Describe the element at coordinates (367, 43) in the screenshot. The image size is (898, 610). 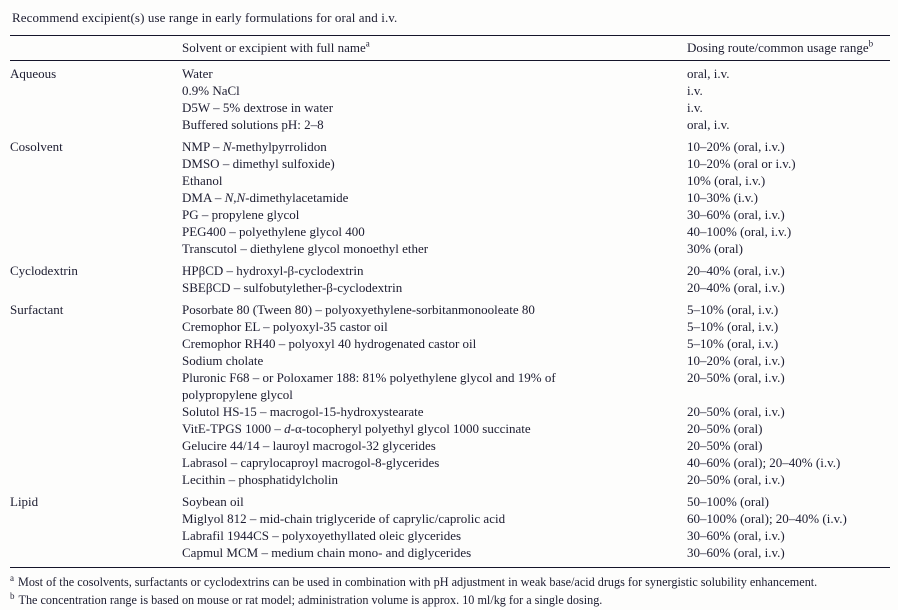
I see `solvent-header-footnote-marker: a` at that location.